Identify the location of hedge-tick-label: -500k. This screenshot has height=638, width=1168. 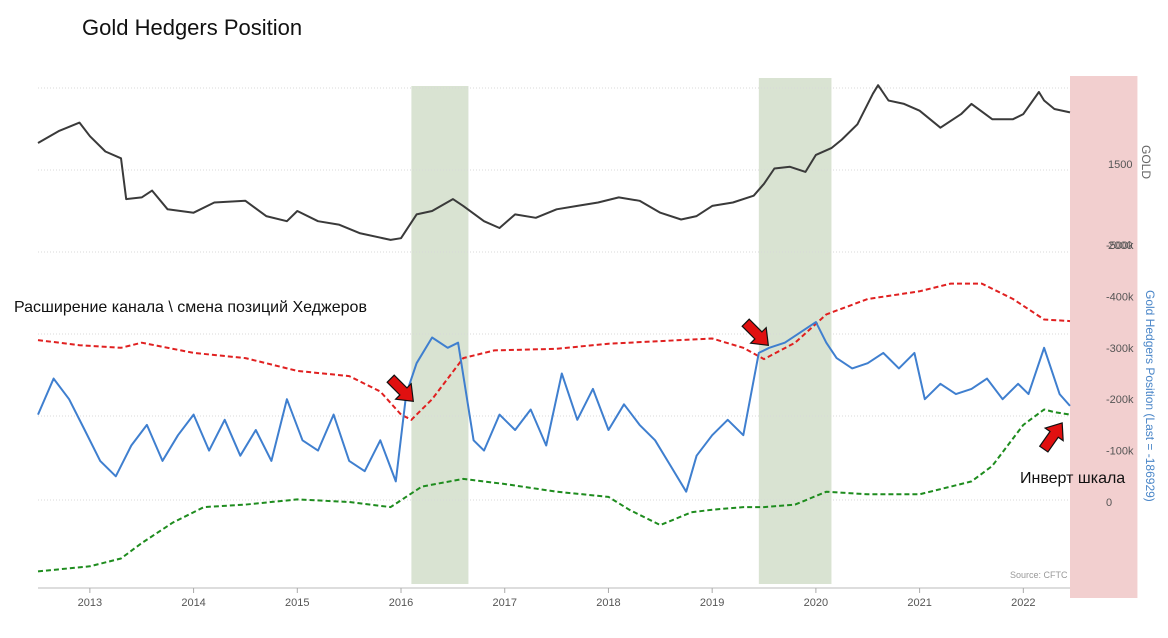
(1120, 246).